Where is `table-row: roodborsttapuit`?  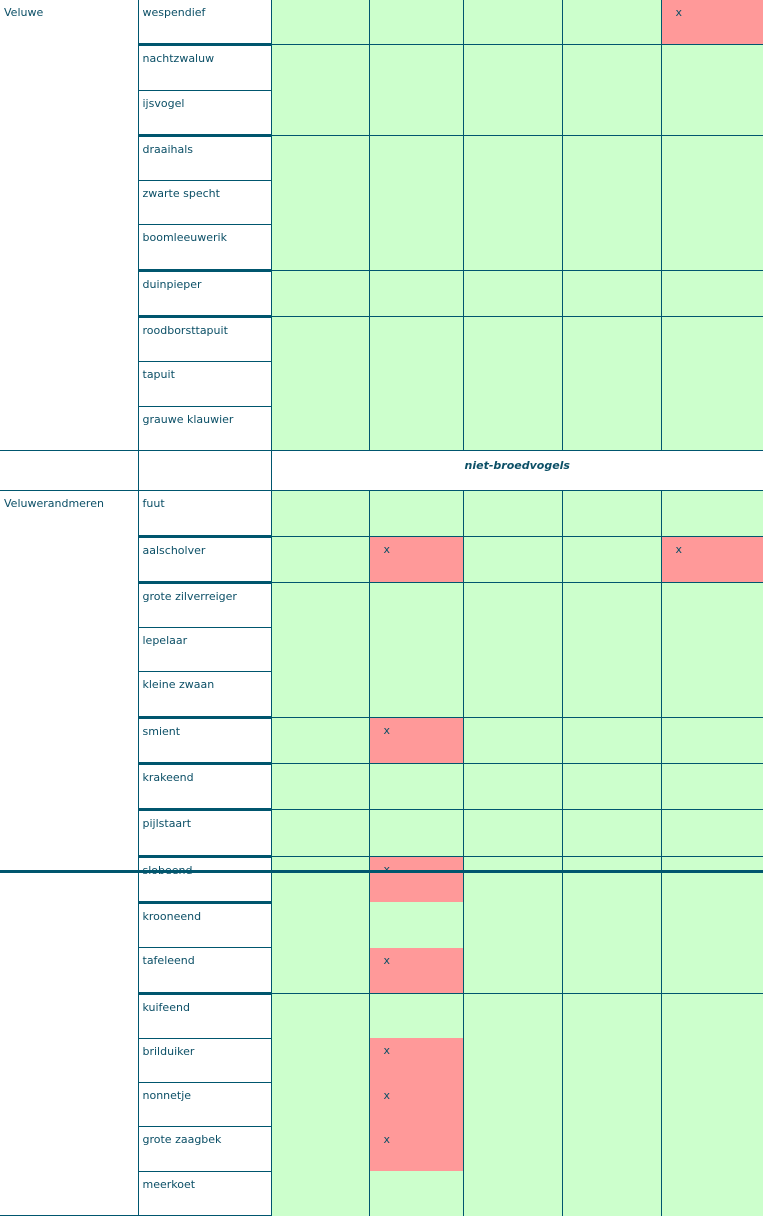 table-row: roodborsttapuit is located at coordinates (381, 339).